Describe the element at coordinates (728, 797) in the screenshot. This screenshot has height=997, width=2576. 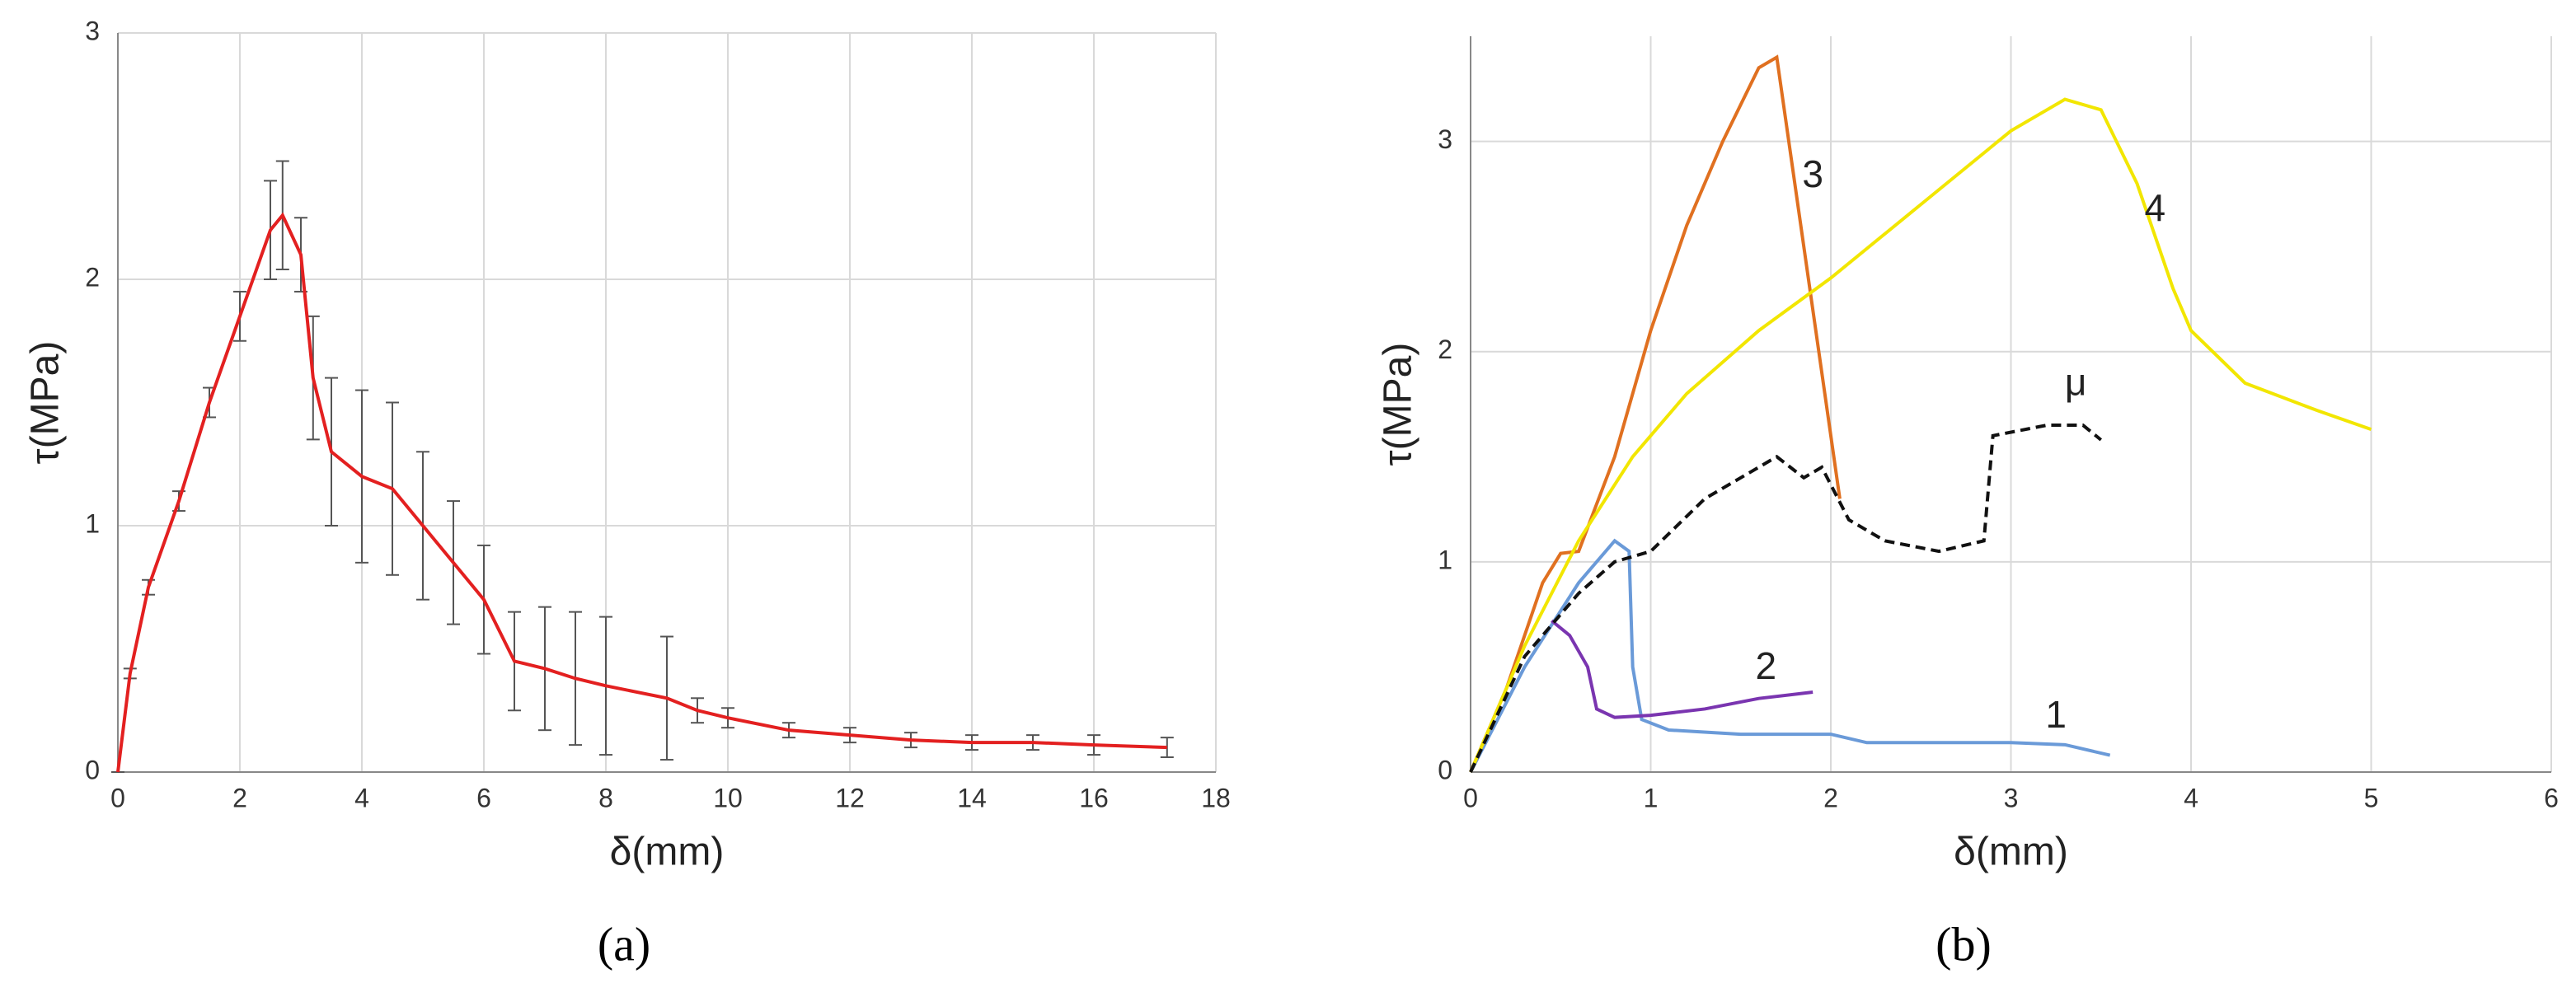
I see `x-tick-label: 10` at that location.